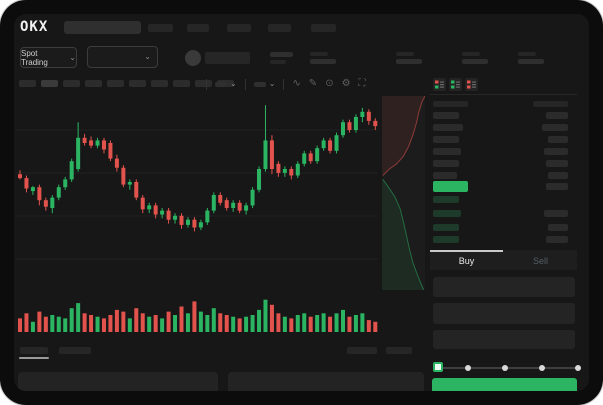 This screenshot has height=405, width=603. I want to click on amount-input, so click(504, 313).